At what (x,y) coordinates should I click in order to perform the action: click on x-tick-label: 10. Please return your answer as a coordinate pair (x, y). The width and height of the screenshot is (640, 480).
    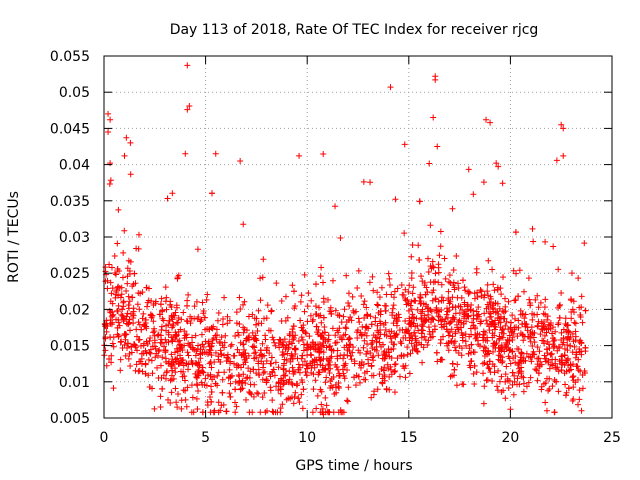
    Looking at the image, I should click on (307, 438).